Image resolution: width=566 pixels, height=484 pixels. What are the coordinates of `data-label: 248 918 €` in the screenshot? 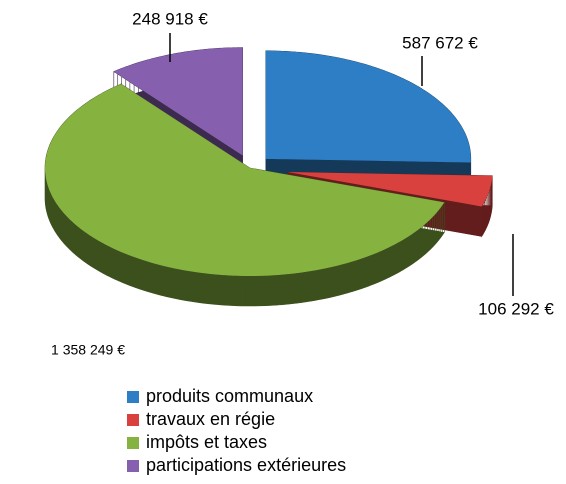 It's located at (170, 18).